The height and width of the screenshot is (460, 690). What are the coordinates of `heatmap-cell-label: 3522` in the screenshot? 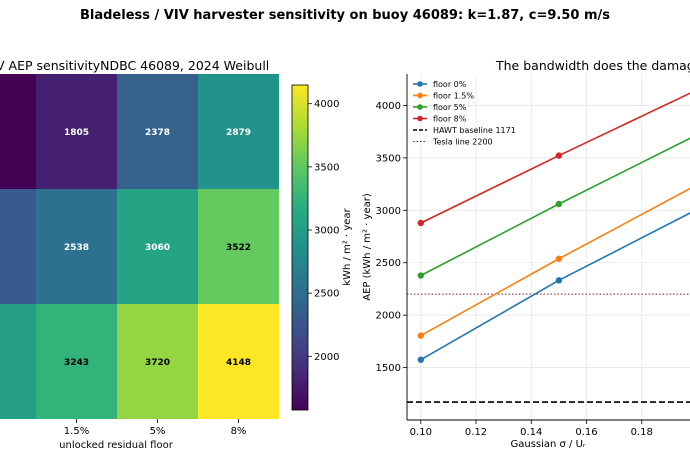 It's located at (238, 248).